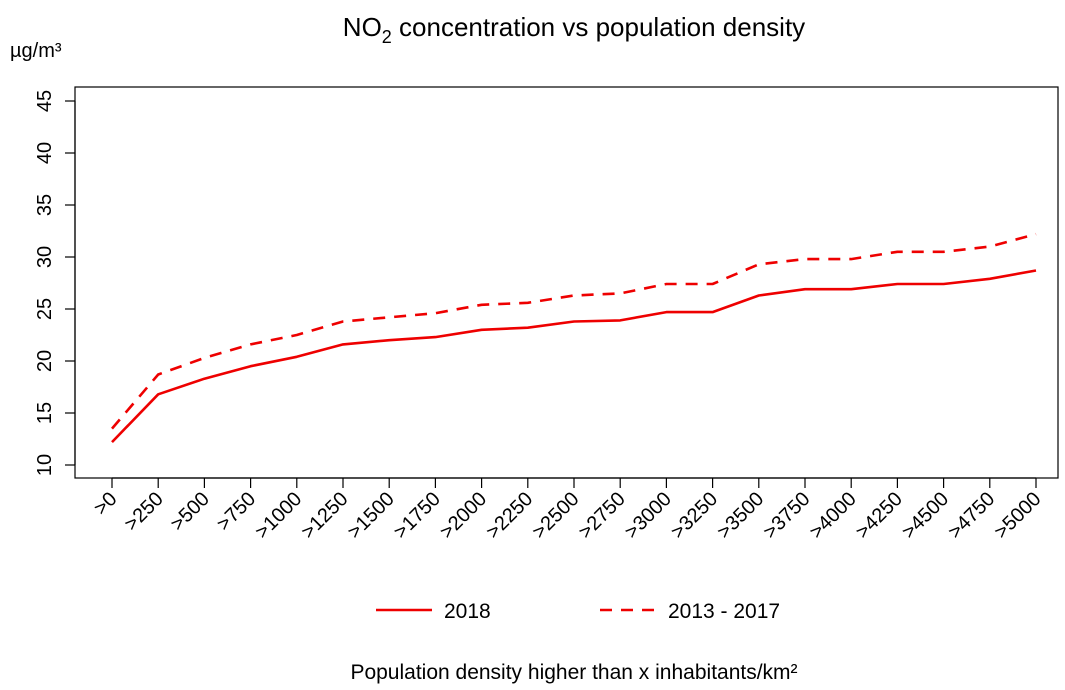  Describe the element at coordinates (36, 51) in the screenshot. I see `y-axis-unit-label: µg/m³` at that location.